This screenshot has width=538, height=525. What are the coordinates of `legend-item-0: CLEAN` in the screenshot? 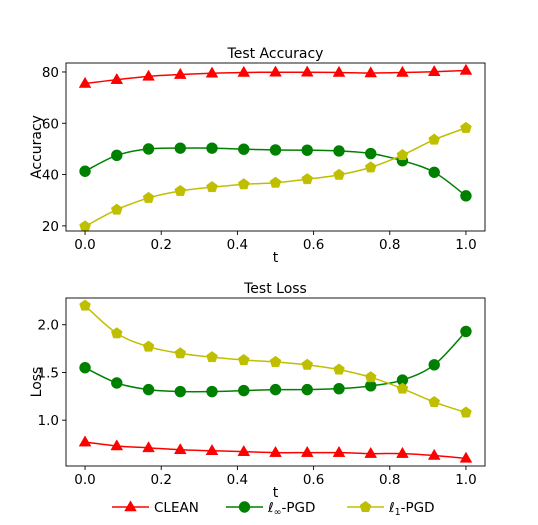 It's located at (155, 508).